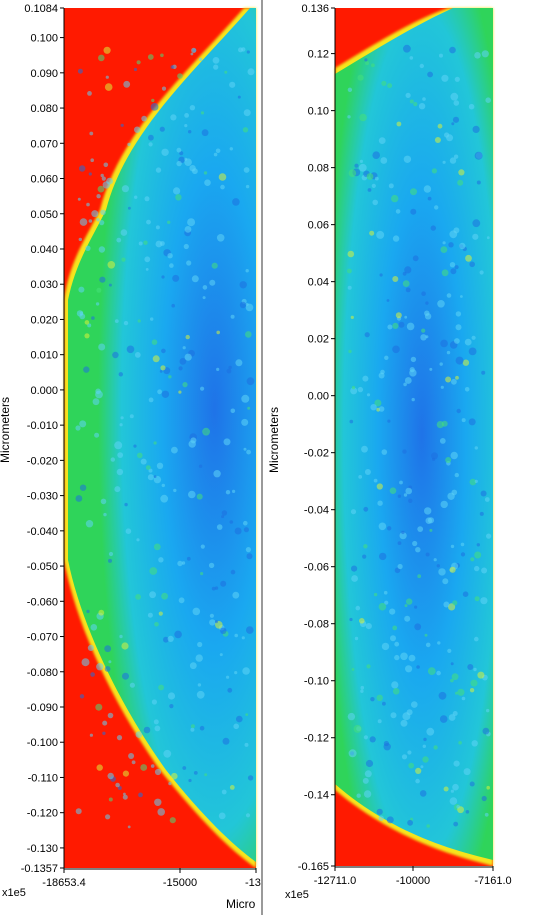 This screenshot has height=915, width=555. What do you see at coordinates (315, 9) in the screenshot?
I see `y-tick-label: 0.136` at bounding box center [315, 9].